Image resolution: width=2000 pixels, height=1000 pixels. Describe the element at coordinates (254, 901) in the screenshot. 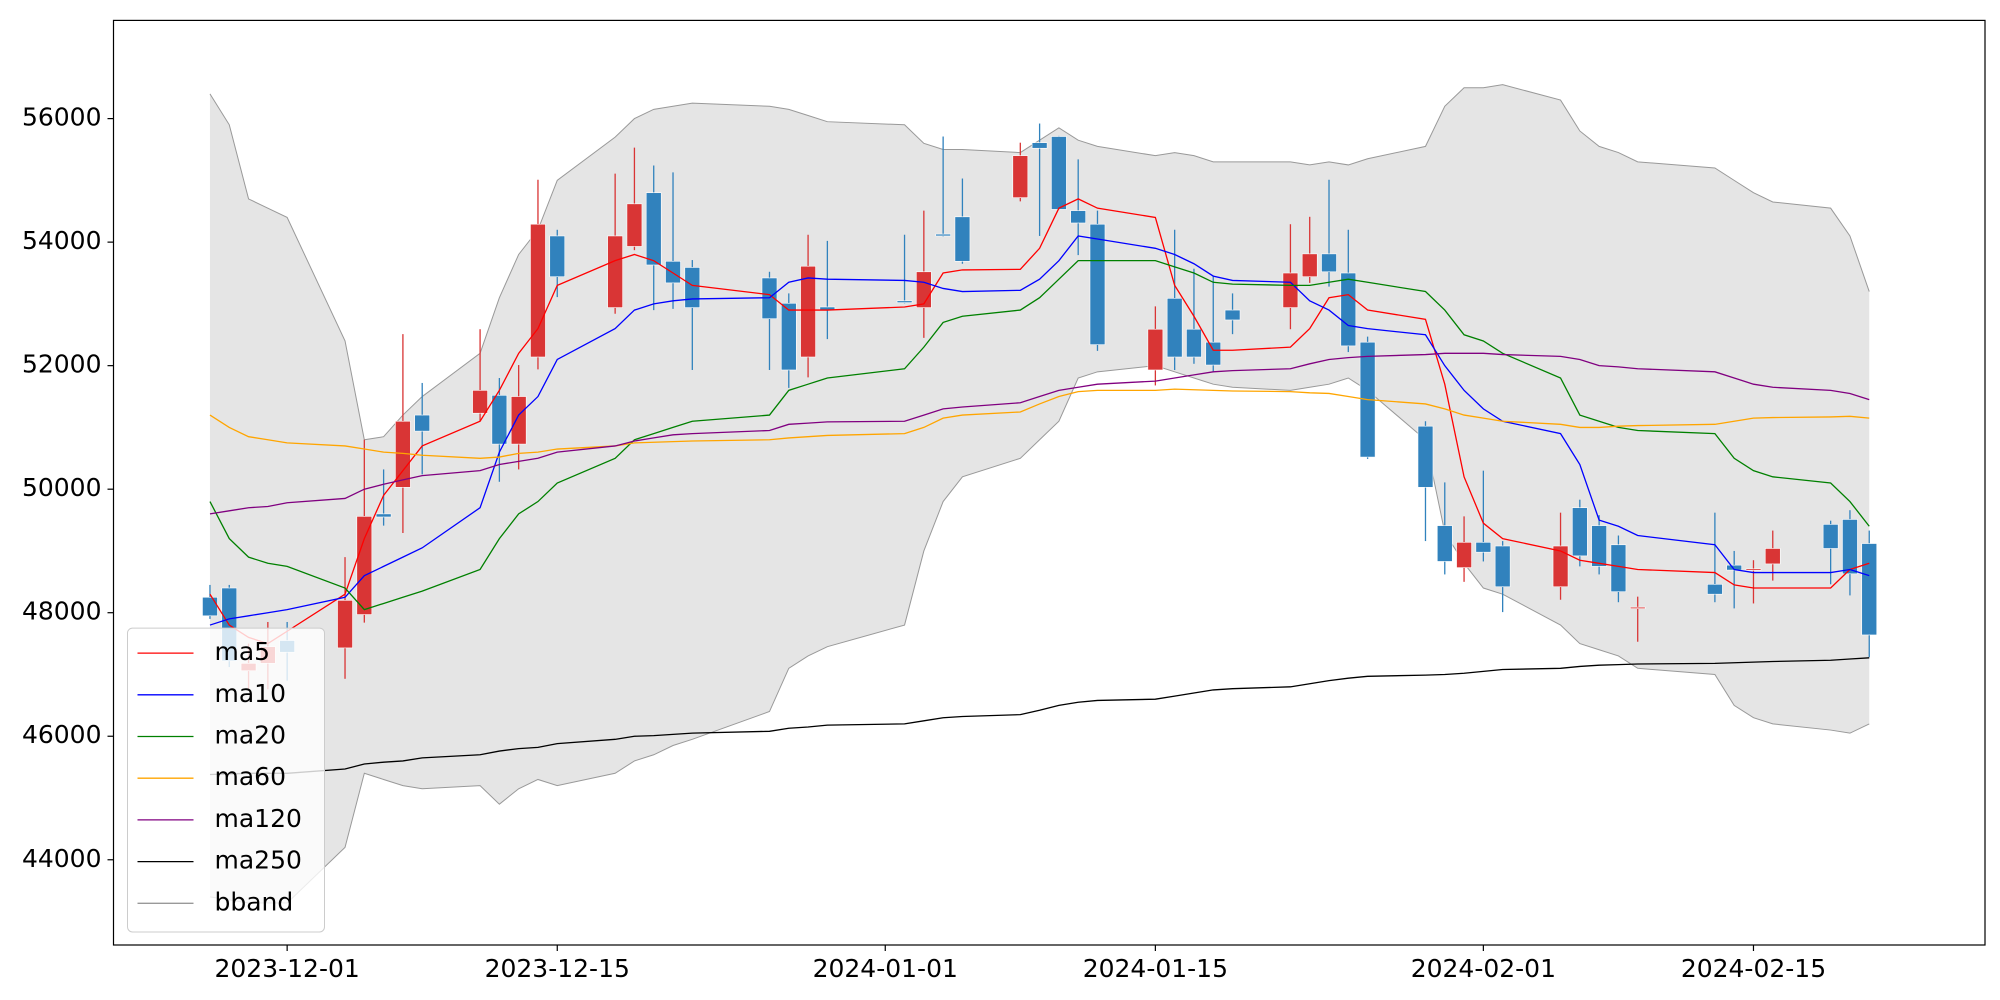

I see `legend-label: bband` at that location.